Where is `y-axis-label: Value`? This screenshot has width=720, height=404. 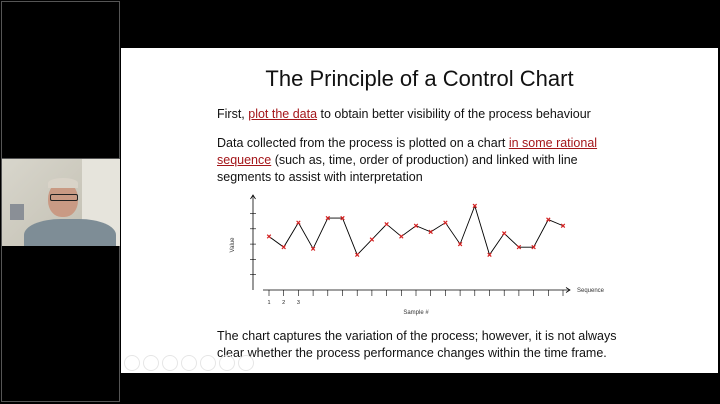 y-axis-label: Value is located at coordinates (233, 245).